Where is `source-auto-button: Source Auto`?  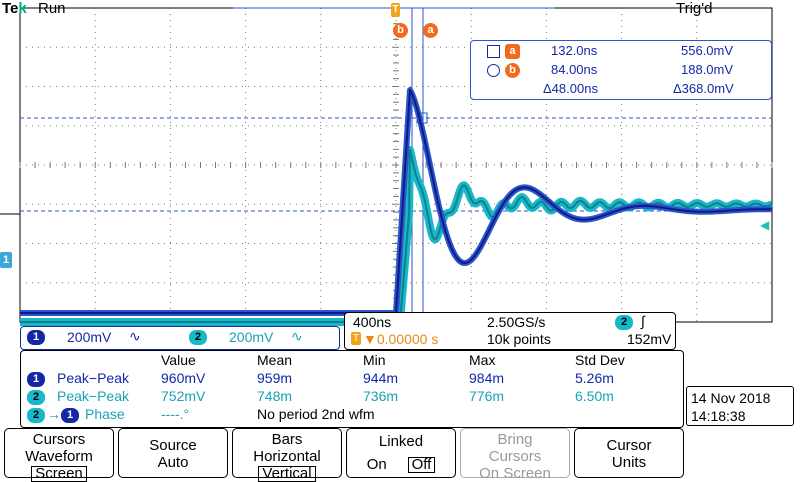 source-auto-button: Source Auto is located at coordinates (173, 453).